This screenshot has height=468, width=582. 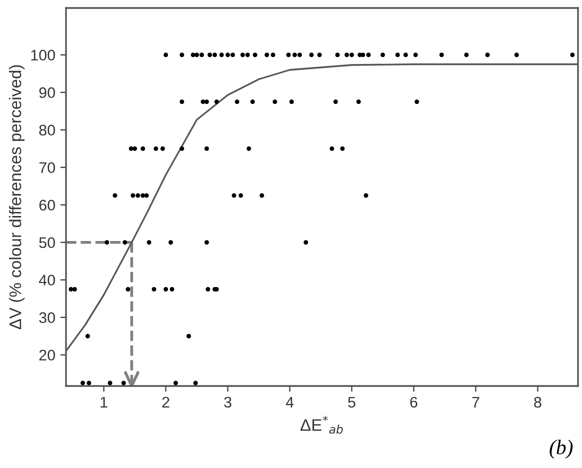 I want to click on y-tick-label: 100, so click(x=43, y=55).